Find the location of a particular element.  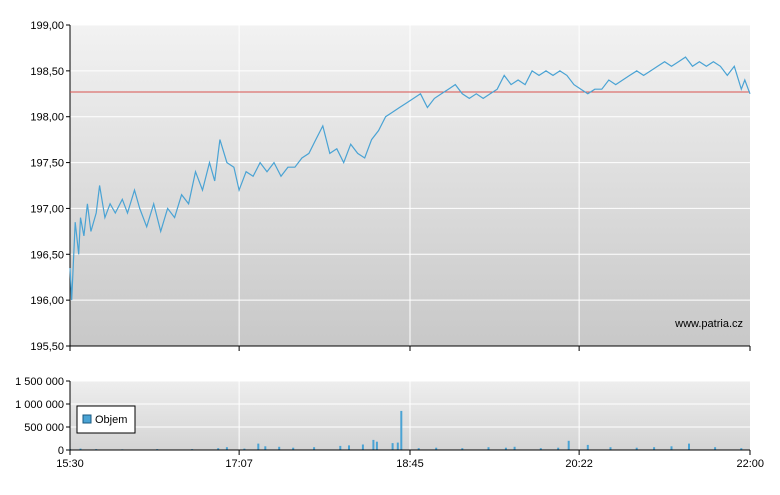

price-y-tick-label: 197,50 is located at coordinates (47, 164).